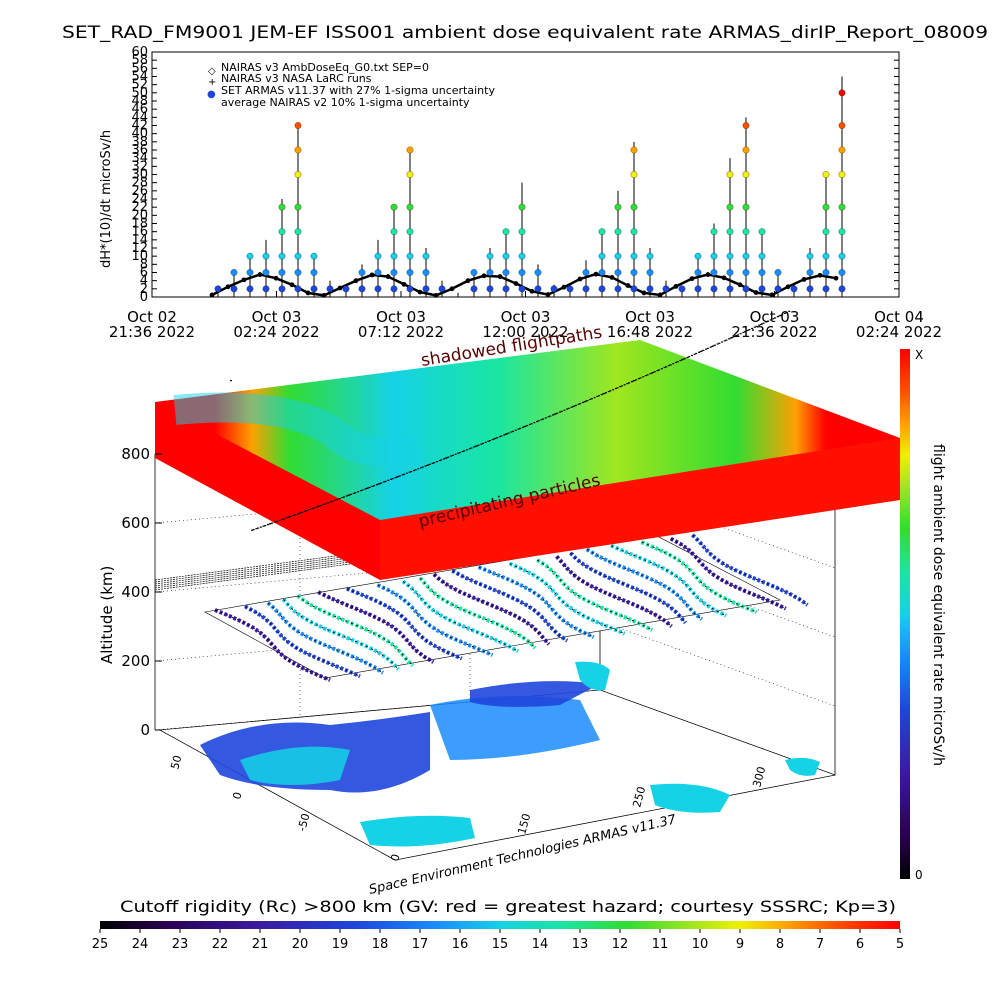 This screenshot has width=1000, height=1004. What do you see at coordinates (107, 615) in the screenshot?
I see `z-axis-label: Altitude (km)` at bounding box center [107, 615].